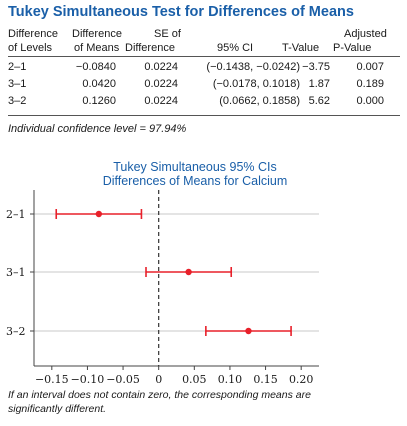 The height and width of the screenshot is (426, 407). Describe the element at coordinates (316, 67) in the screenshot. I see `cell-t: −3.75` at that location.